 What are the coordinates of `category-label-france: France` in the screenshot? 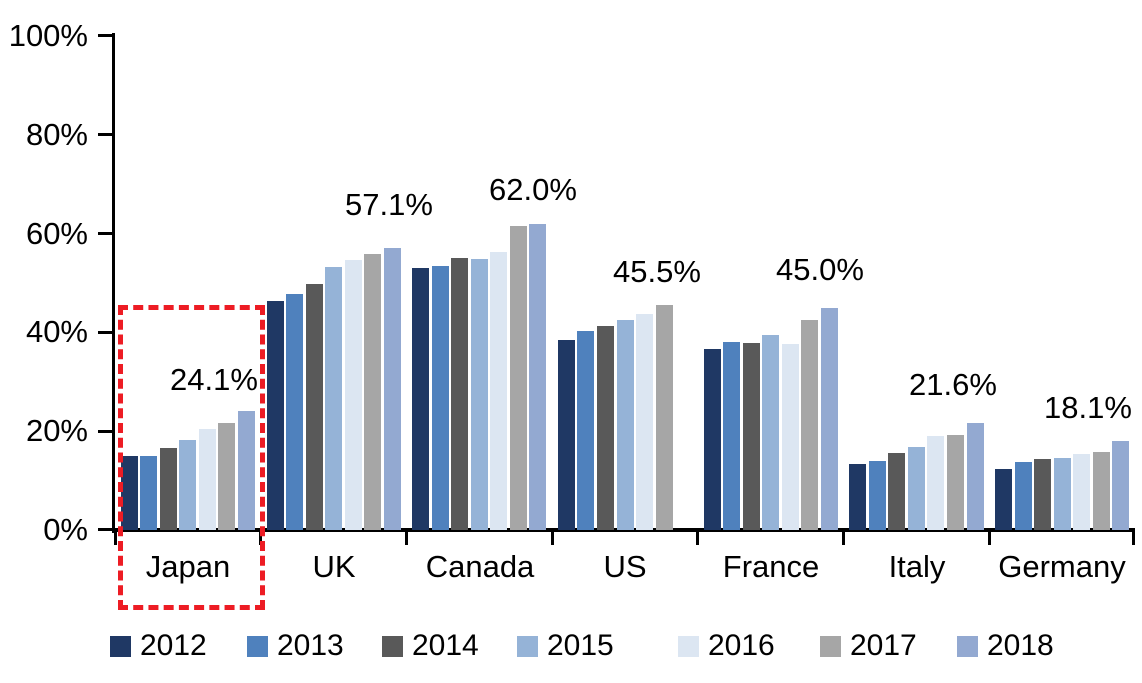 It's located at (771, 566).